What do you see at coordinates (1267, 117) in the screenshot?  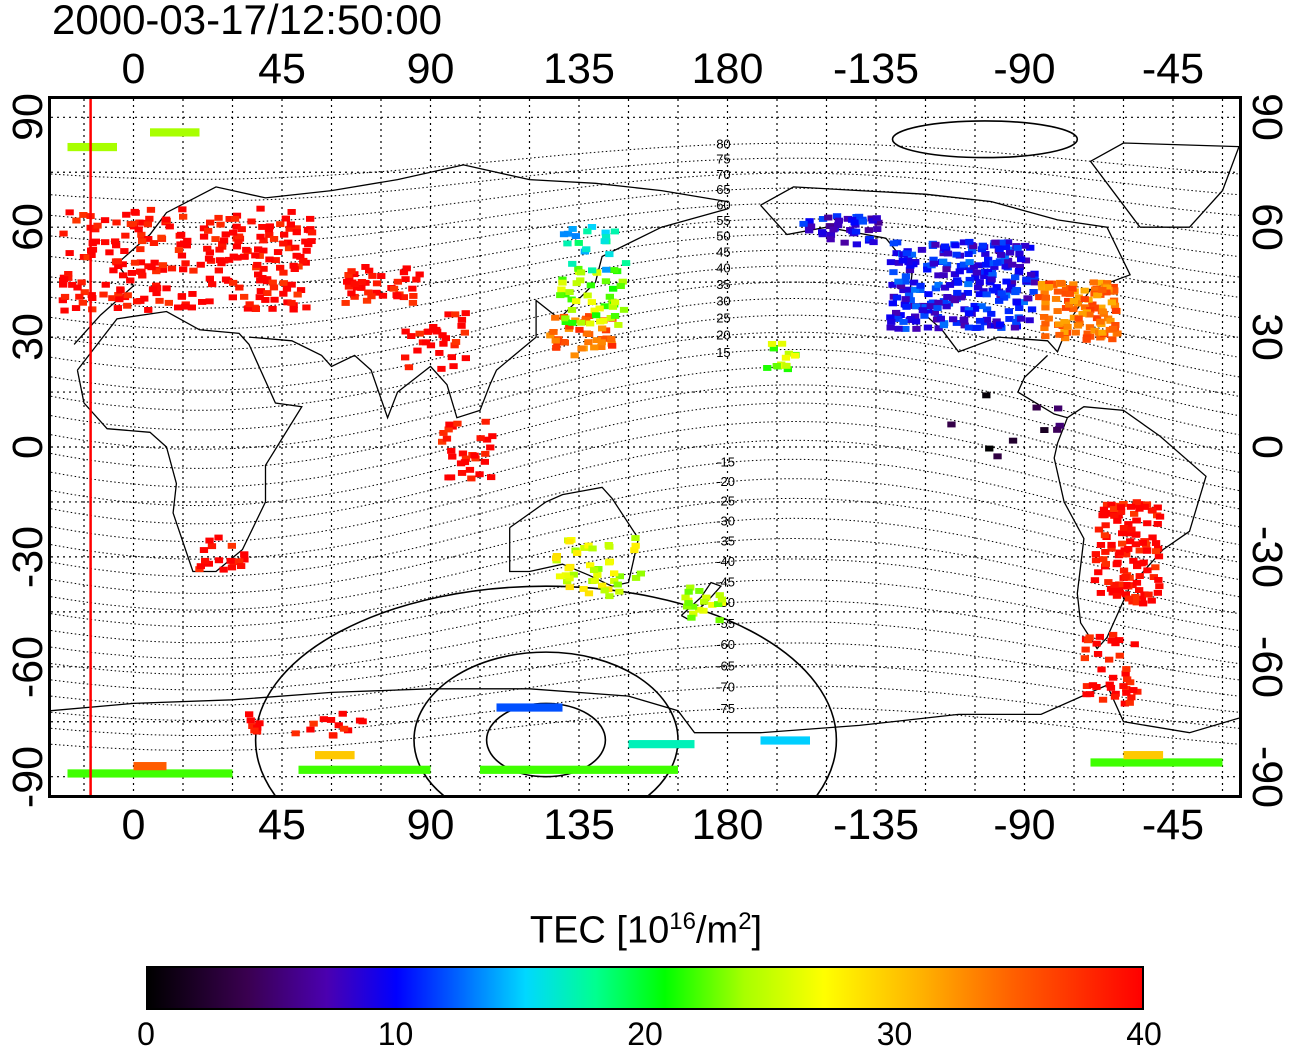 I see `latitude-tick-label: 90` at bounding box center [1267, 117].